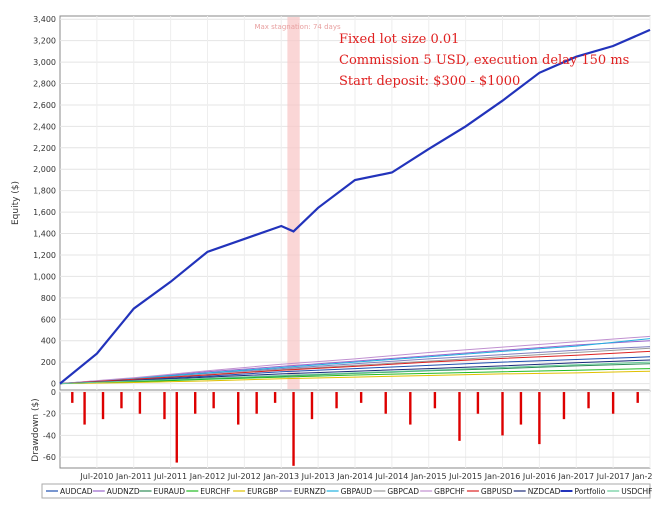  What do you see at coordinates (48, 298) in the screenshot?
I see `equity-y-tick-label: 800` at bounding box center [48, 298].